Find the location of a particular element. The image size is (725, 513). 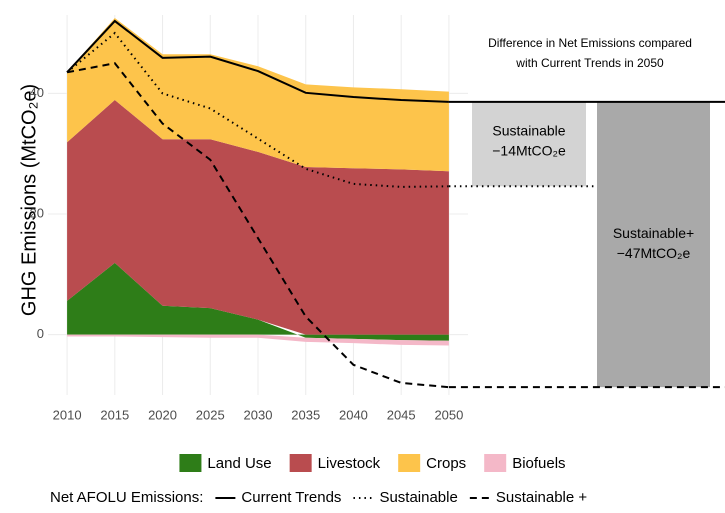

y-tick-label: 40 is located at coordinates (37, 92).